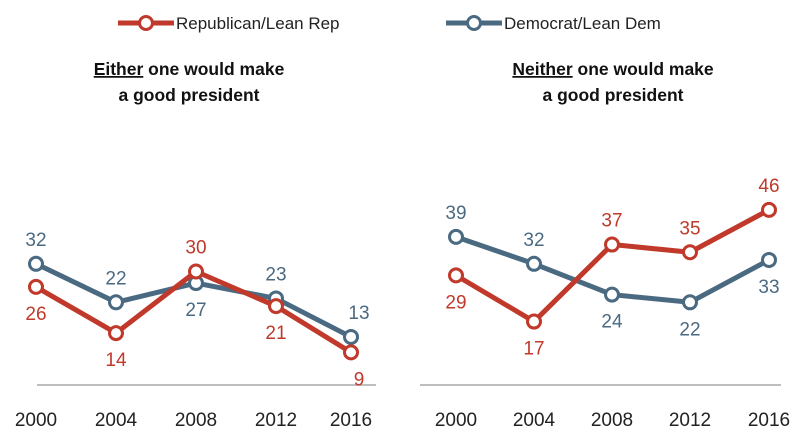 The image size is (809, 430). Describe the element at coordinates (146, 23) in the screenshot. I see `legend-swatch-republican-marker` at that location.